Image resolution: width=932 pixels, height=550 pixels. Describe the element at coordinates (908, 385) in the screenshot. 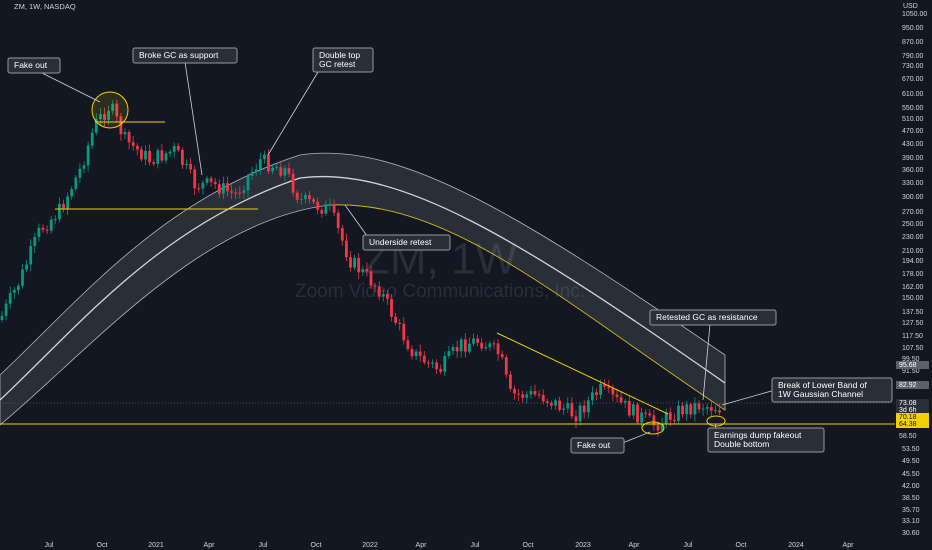

I see `price-tag-label: 82.92` at that location.